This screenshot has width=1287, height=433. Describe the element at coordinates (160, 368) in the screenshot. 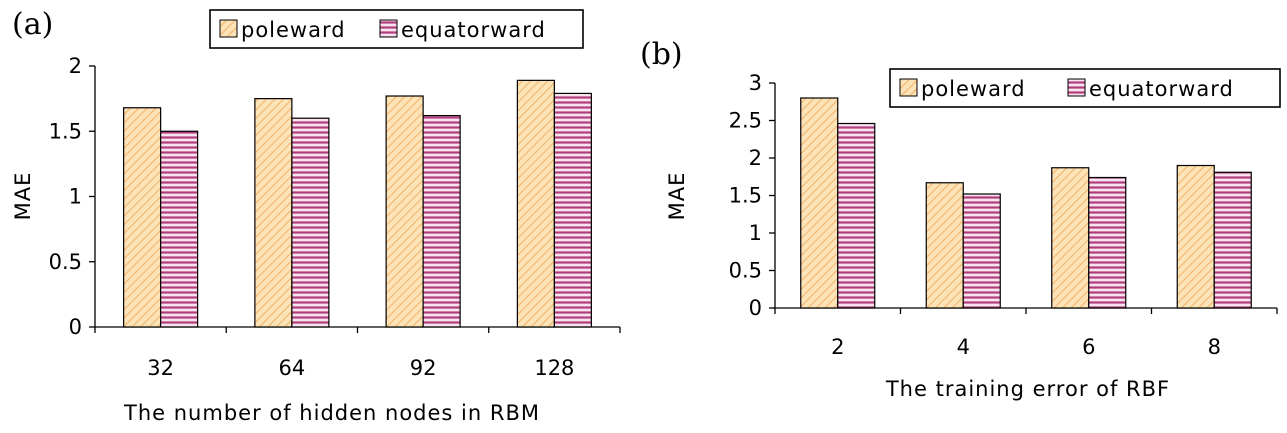

I see `x-tick-label: 32` at that location.